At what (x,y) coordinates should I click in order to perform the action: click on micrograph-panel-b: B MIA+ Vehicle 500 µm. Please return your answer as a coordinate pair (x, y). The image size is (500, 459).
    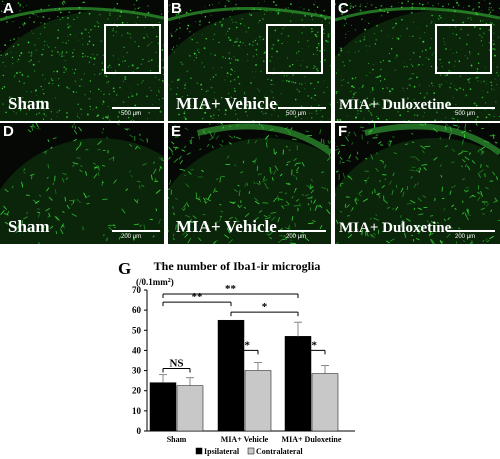
    Looking at the image, I should click on (249, 60).